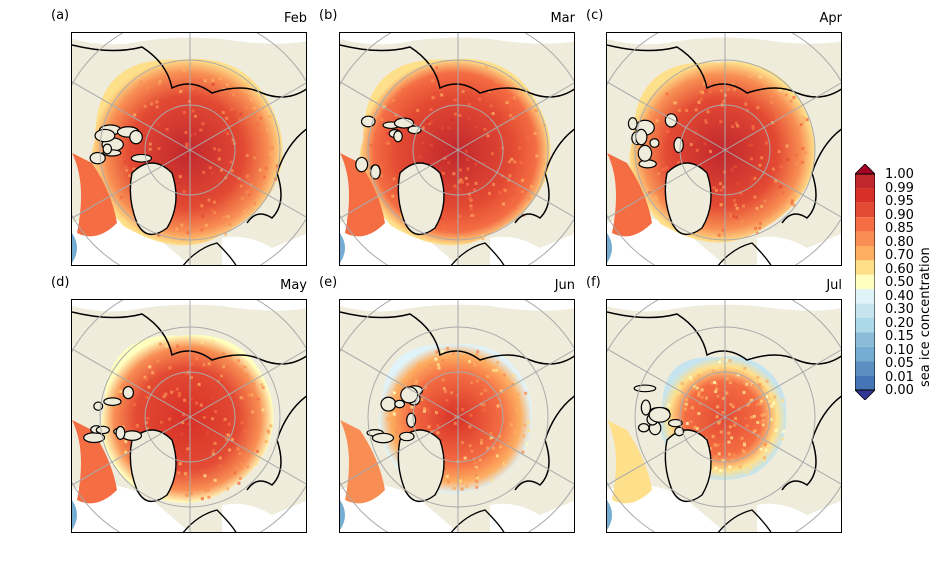 This screenshot has width=944, height=582. I want to click on colorbar-tick: 0.70, so click(899, 255).